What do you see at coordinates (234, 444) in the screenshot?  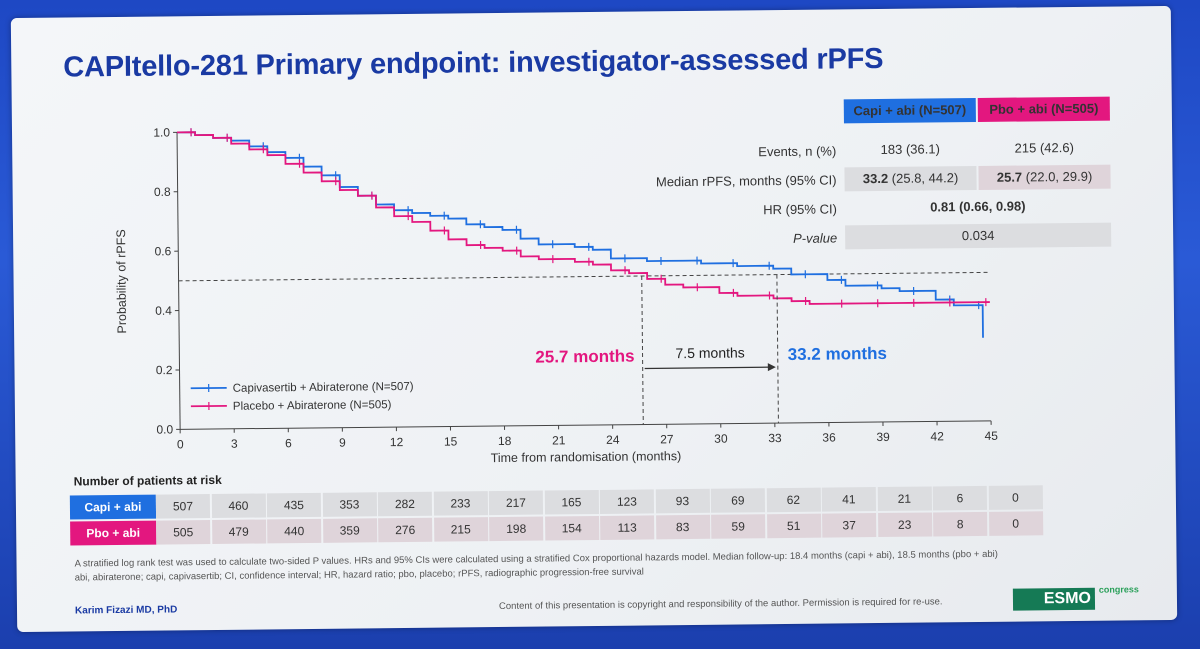 I see `x-tick-label: 3` at bounding box center [234, 444].